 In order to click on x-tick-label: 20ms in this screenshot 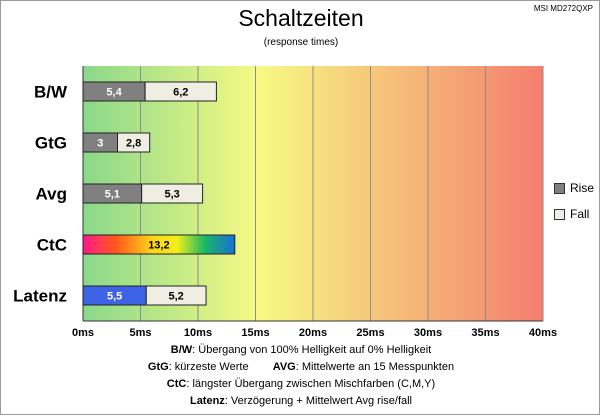, I will do `click(313, 333)`.